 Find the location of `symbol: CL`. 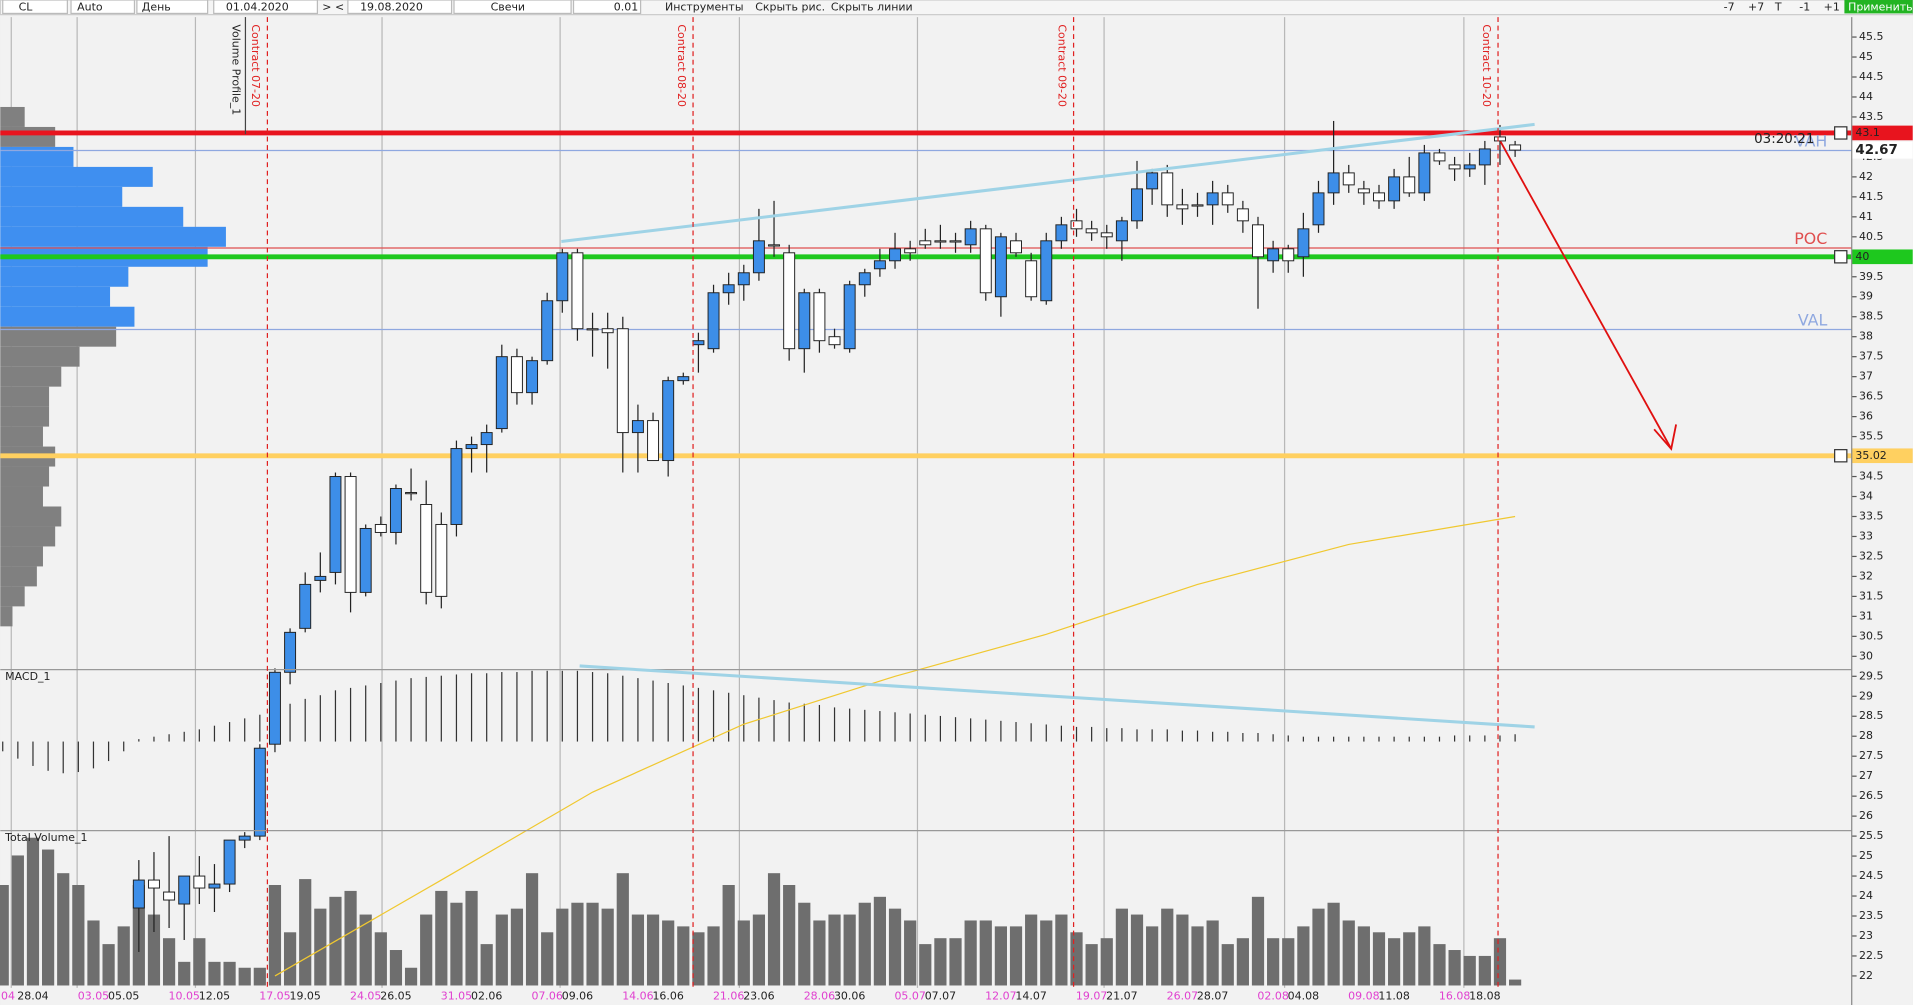

symbol: CL is located at coordinates (26, 6).